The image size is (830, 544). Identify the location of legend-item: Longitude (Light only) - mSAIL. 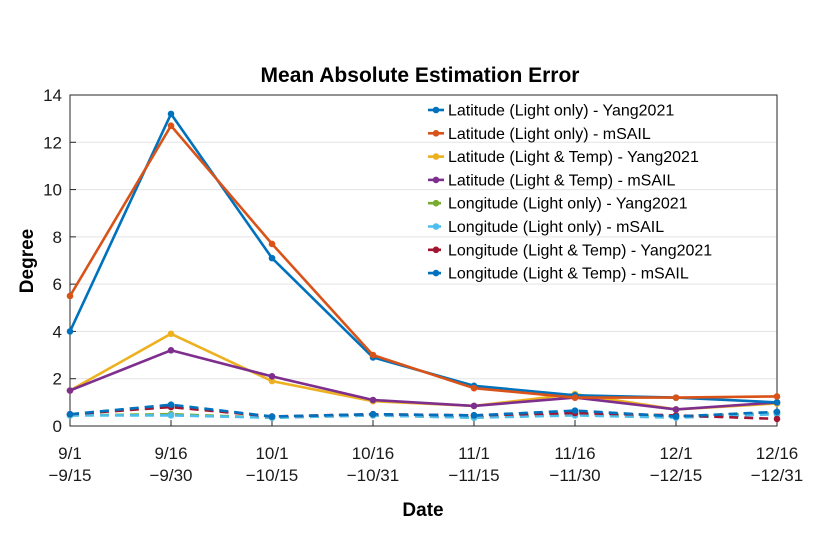
(546, 227).